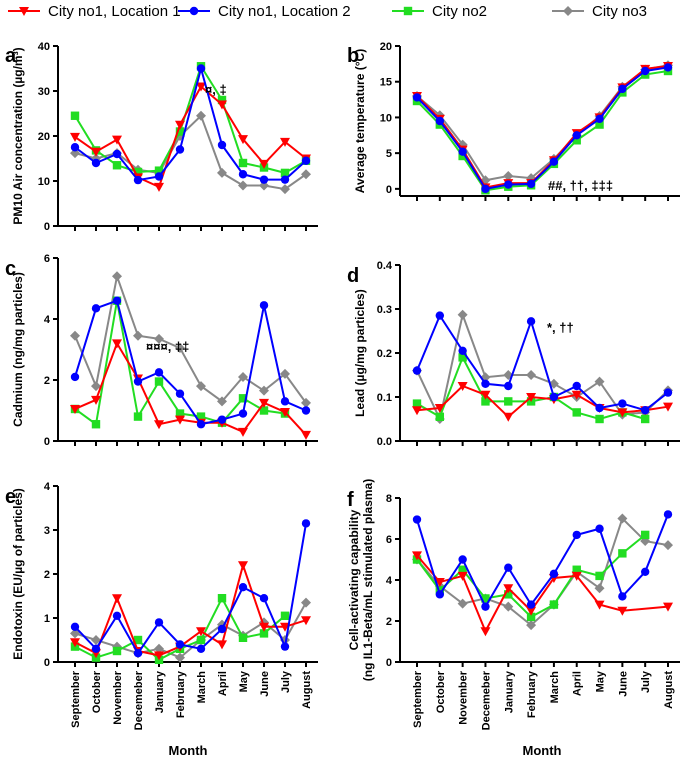 The image size is (685, 758). I want to click on y-tick-label: 6, so click(47, 259).